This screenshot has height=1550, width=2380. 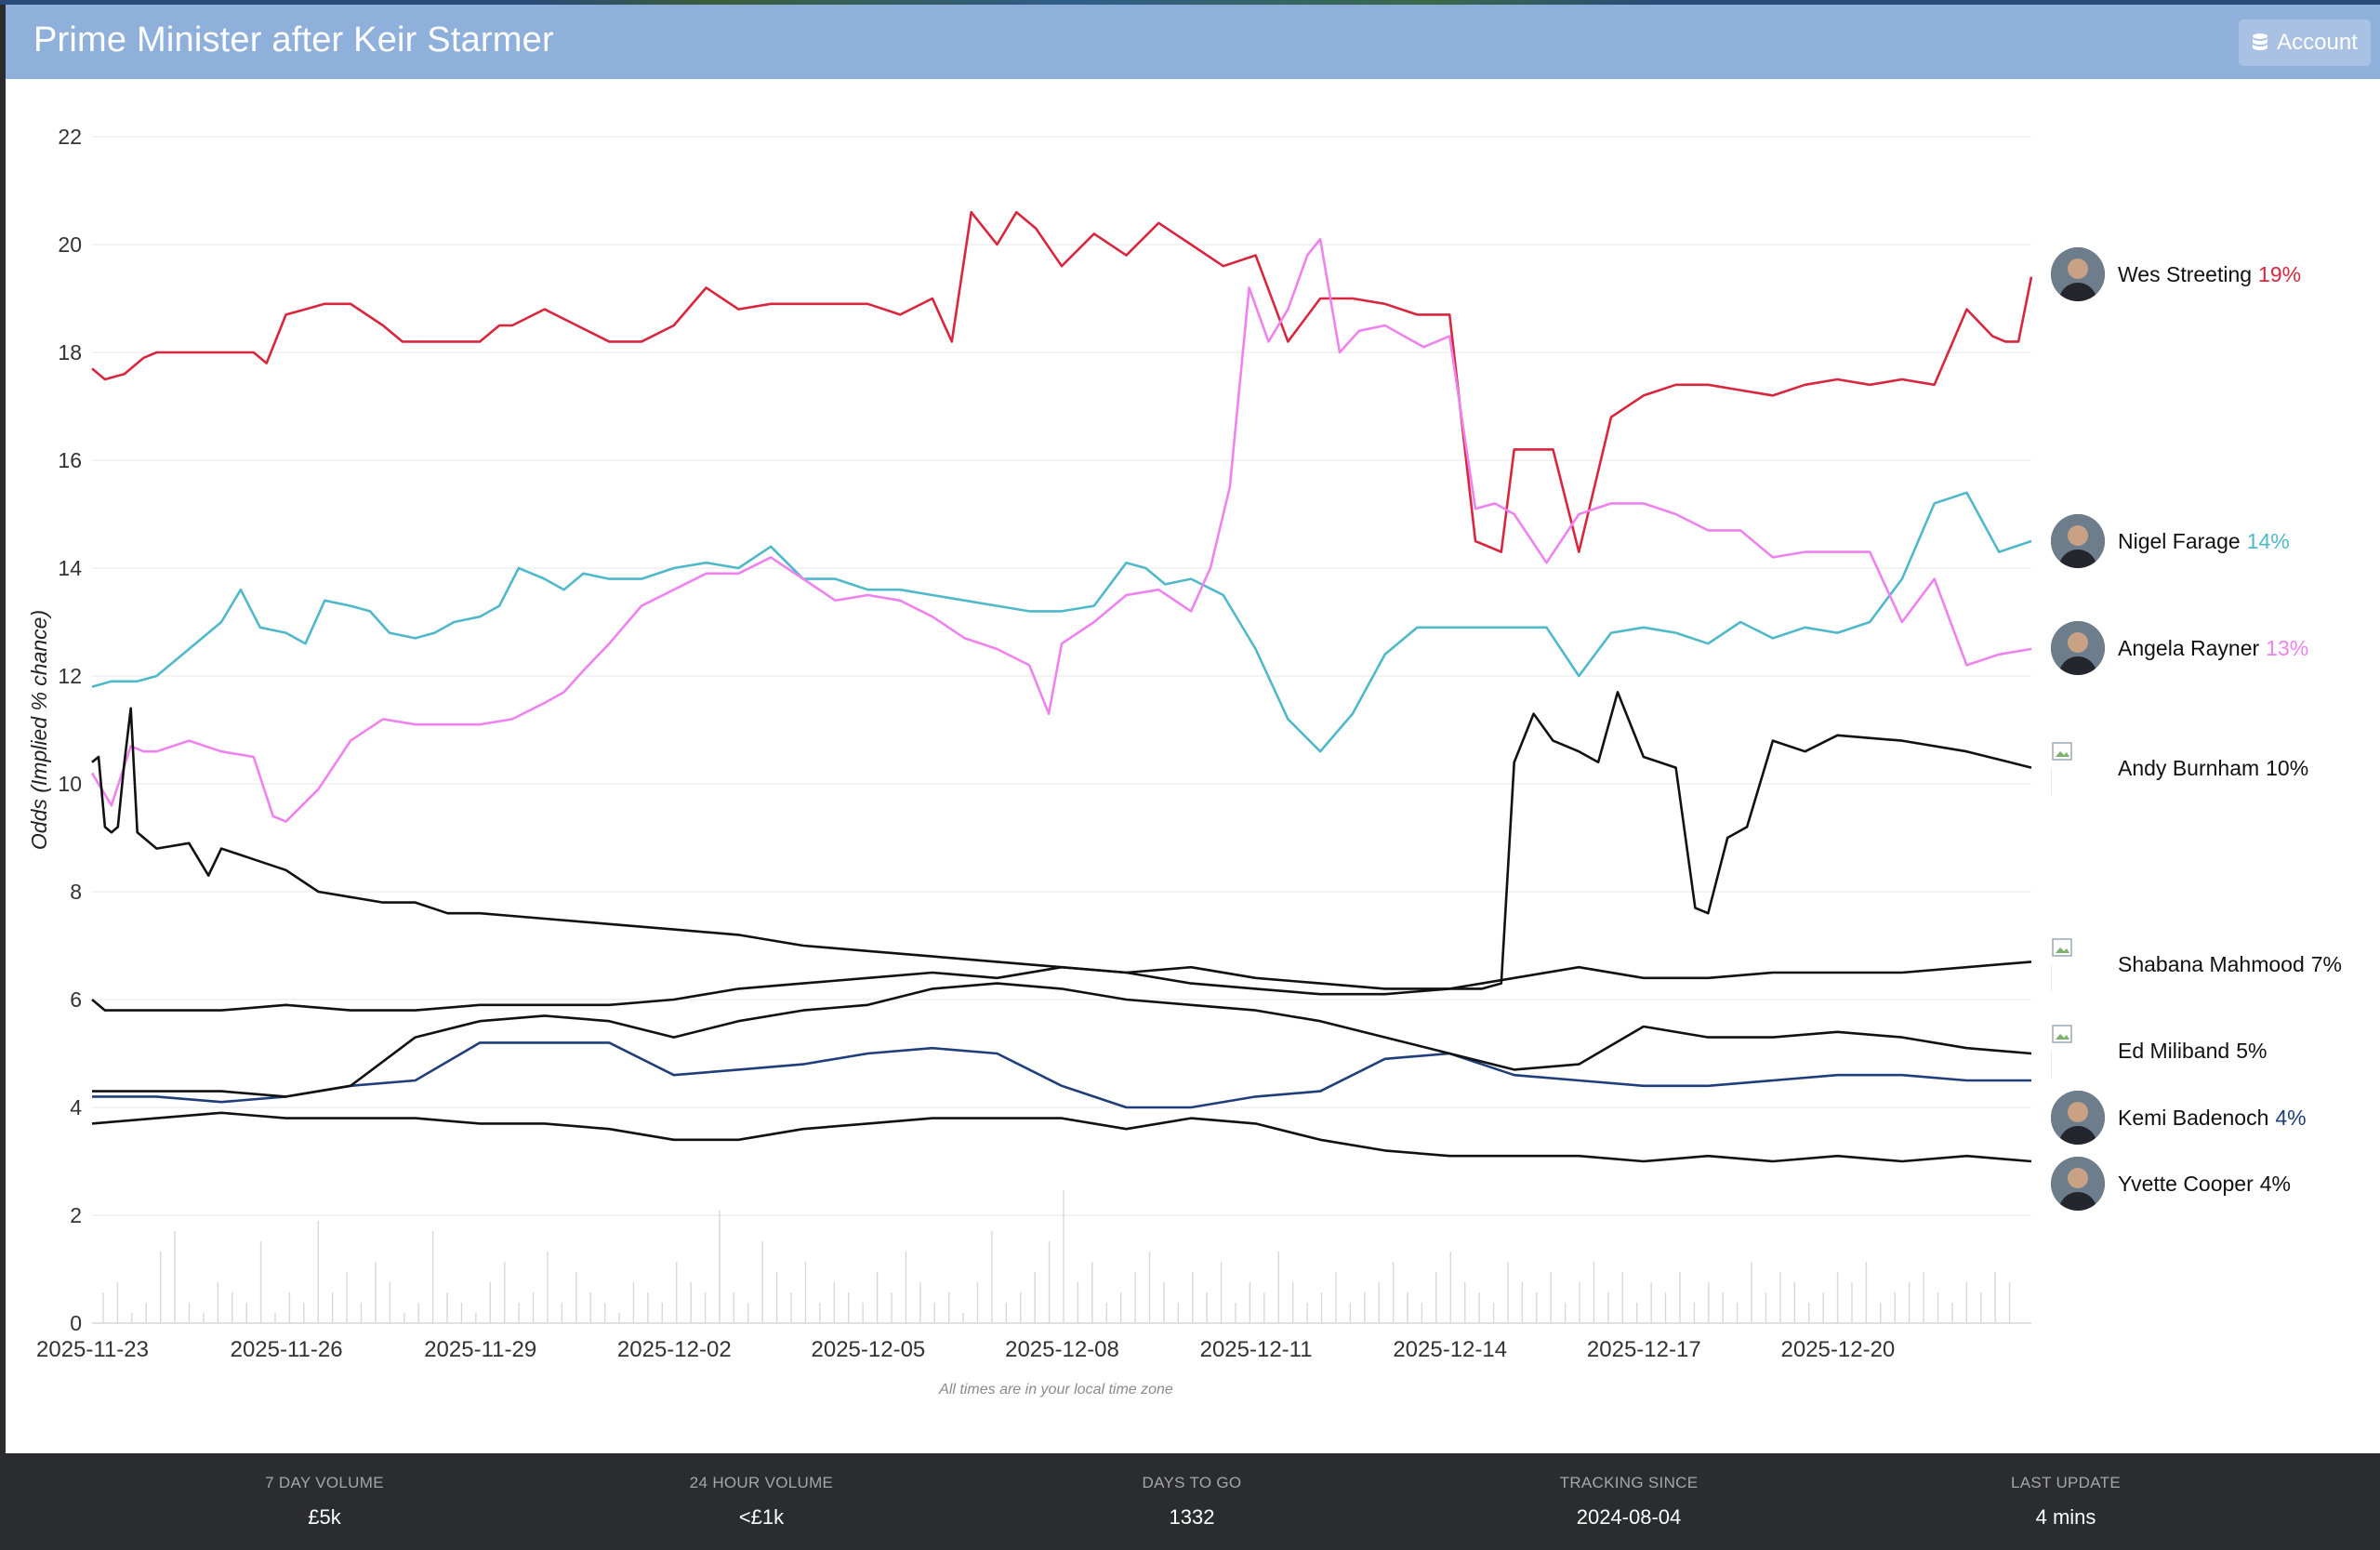 What do you see at coordinates (2287, 647) in the screenshot?
I see `legend-percentage: 13%` at bounding box center [2287, 647].